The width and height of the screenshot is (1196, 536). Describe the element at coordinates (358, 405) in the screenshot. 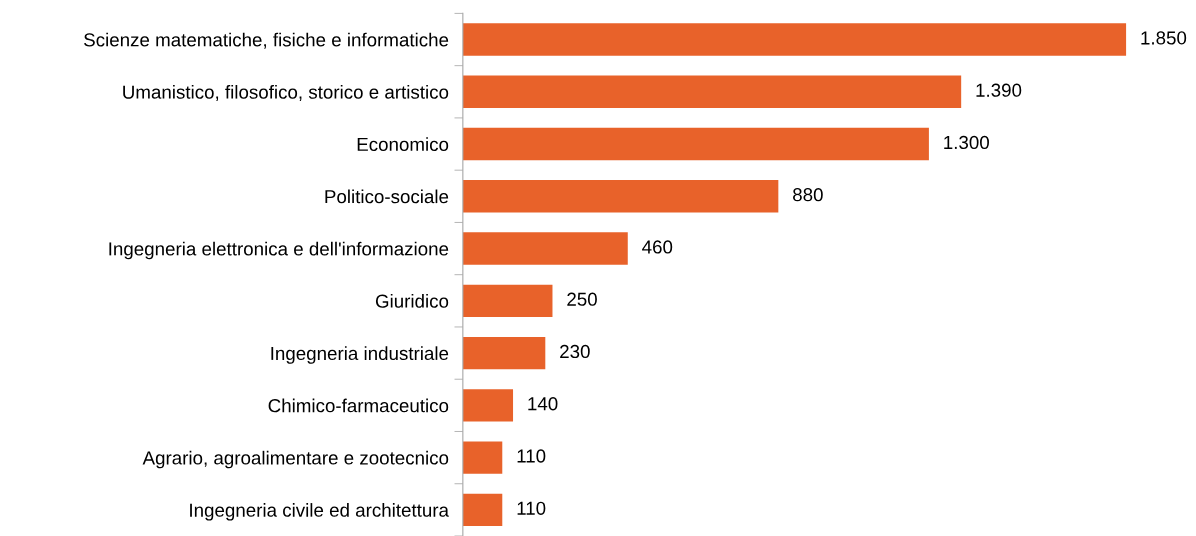

I see `y-tick-label: Chimico-farmaceutico` at that location.